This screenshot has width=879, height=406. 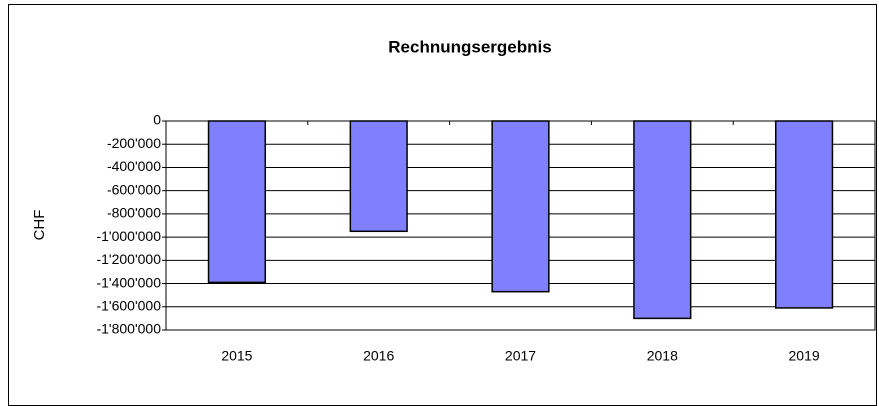 What do you see at coordinates (378, 356) in the screenshot?
I see `x-tick-label: 2016` at bounding box center [378, 356].